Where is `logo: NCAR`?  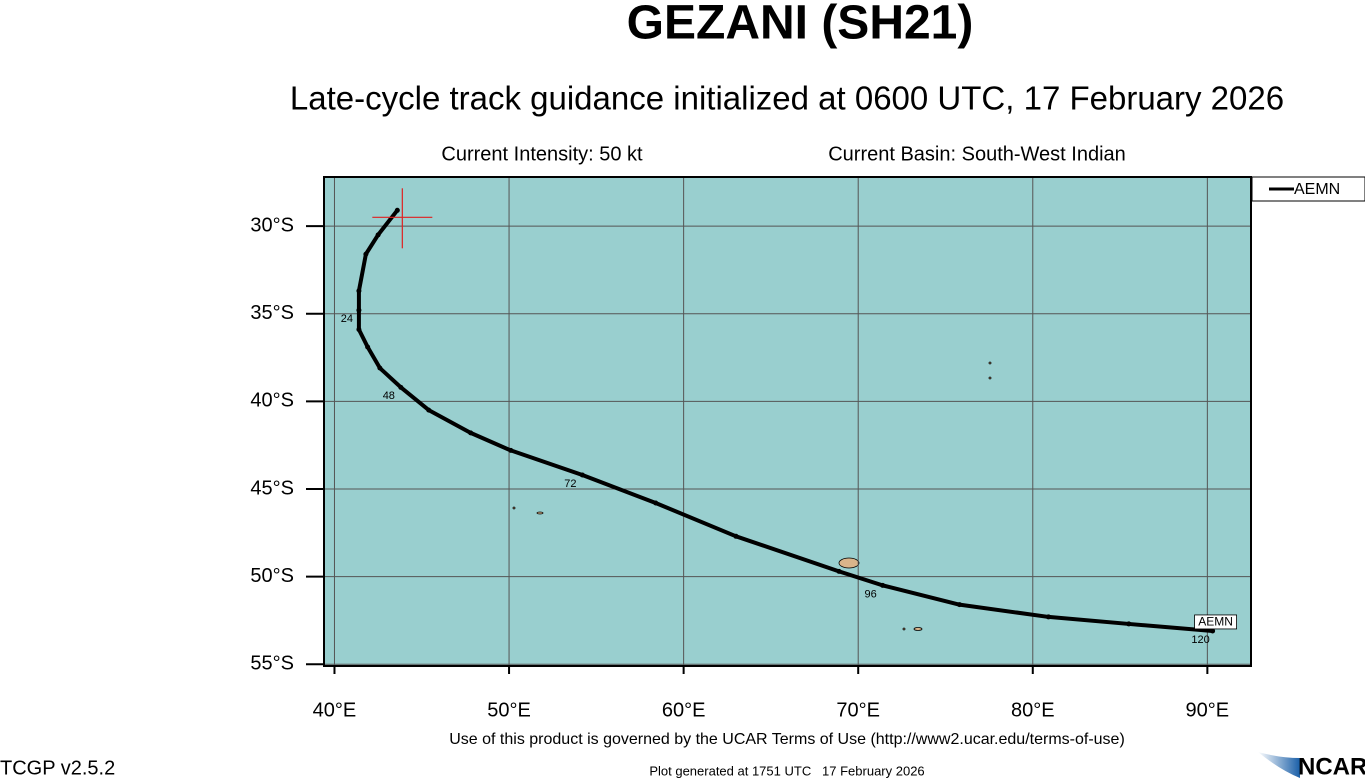 logo: NCAR is located at coordinates (1331, 766).